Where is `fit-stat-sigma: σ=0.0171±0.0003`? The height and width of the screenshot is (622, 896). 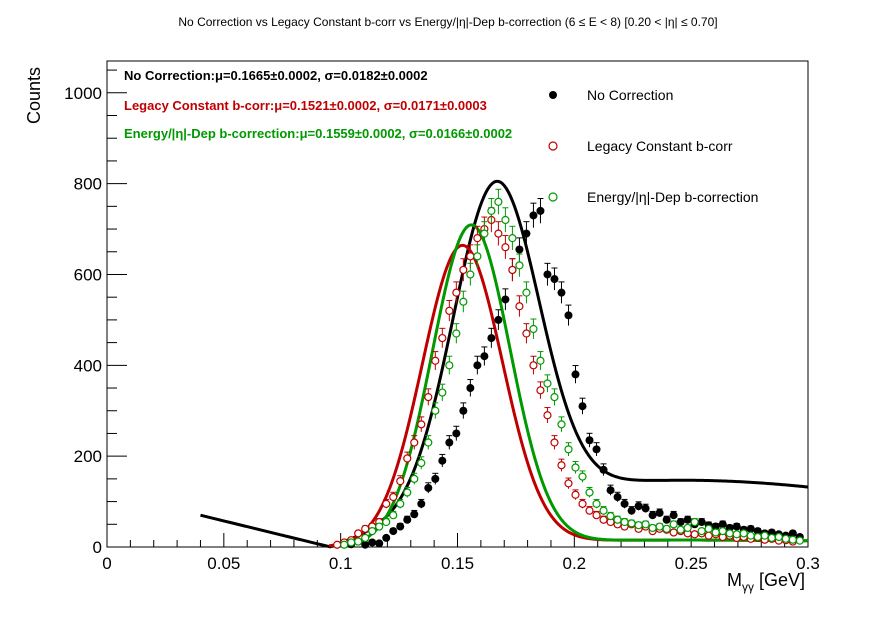 fit-stat-sigma: σ=0.0171±0.0003 is located at coordinates (435, 105).